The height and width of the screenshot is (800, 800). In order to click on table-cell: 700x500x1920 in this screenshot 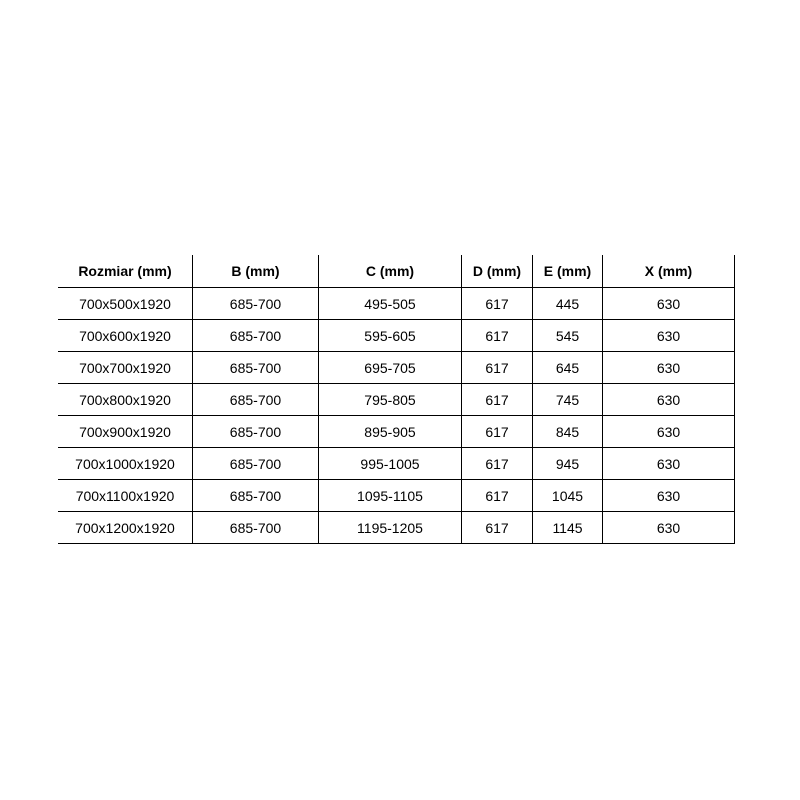, I will do `click(125, 304)`.